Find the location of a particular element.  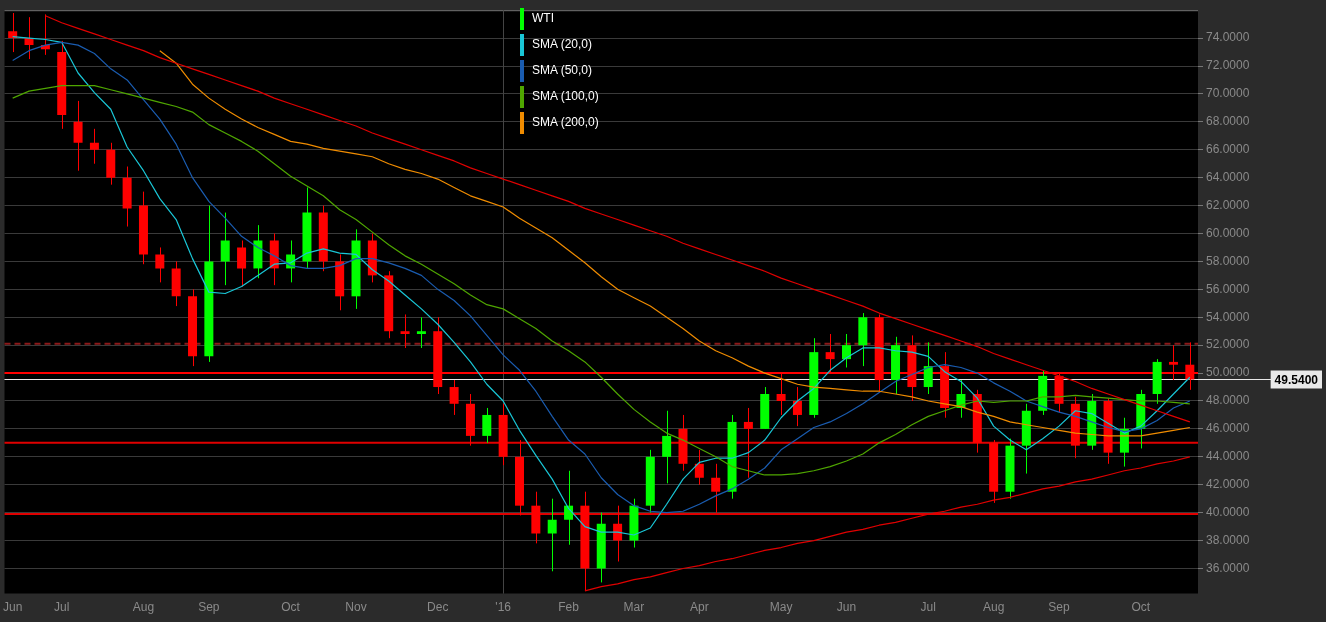

y-tick-label: 38.0000 is located at coordinates (1228, 539).